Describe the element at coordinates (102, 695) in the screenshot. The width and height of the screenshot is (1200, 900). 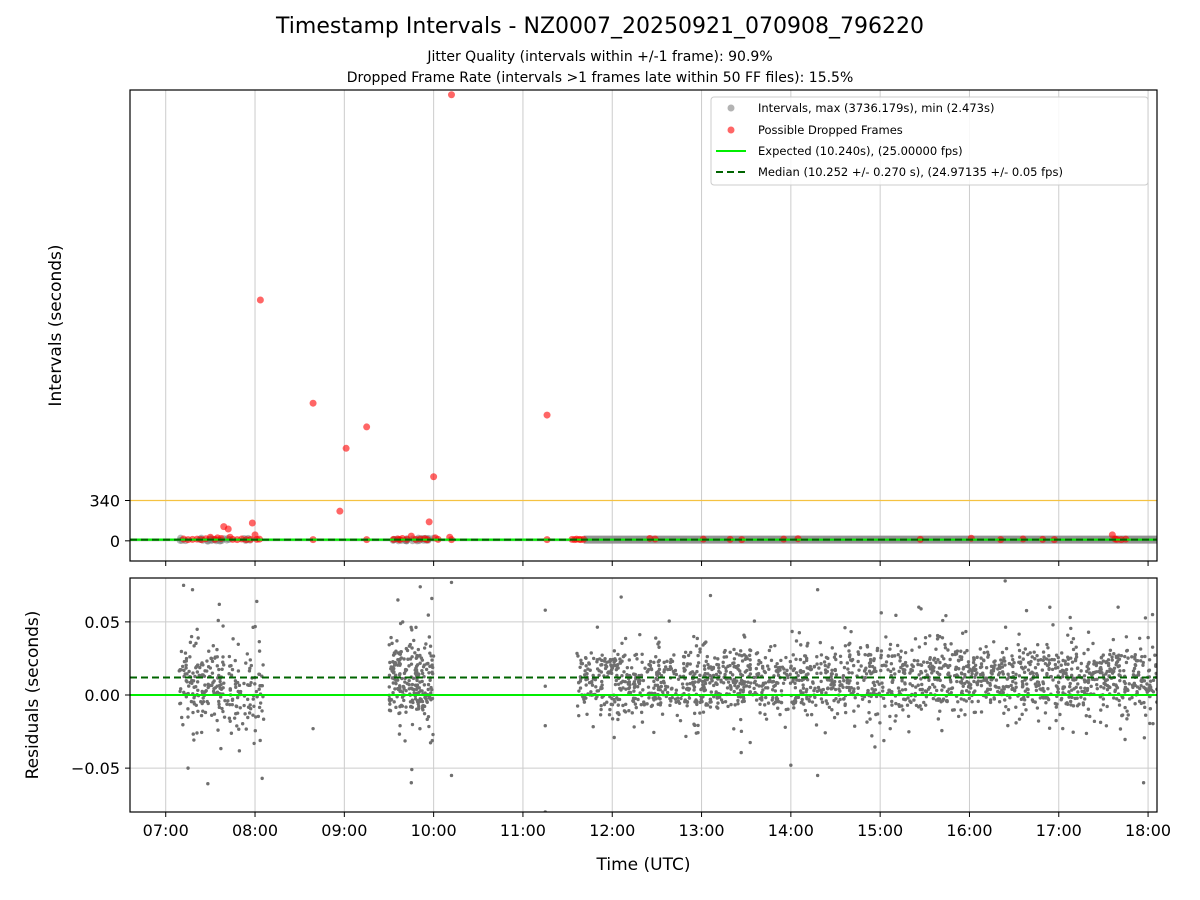
I see `bottom-y-tick-label: 0.00` at that location.